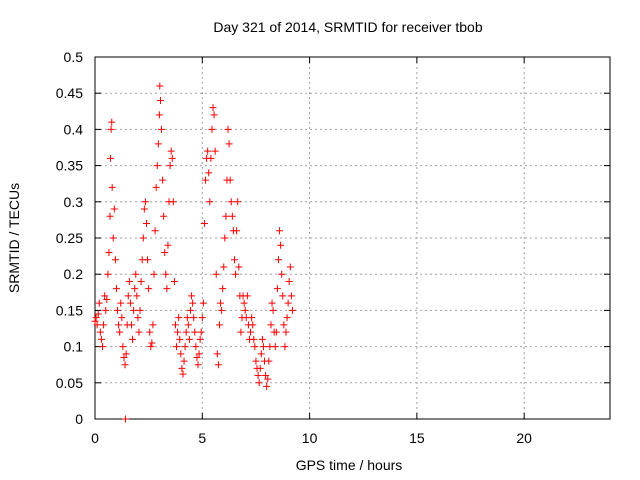 This screenshot has width=640, height=480. I want to click on y-tick-label: 0.2, so click(74, 274).